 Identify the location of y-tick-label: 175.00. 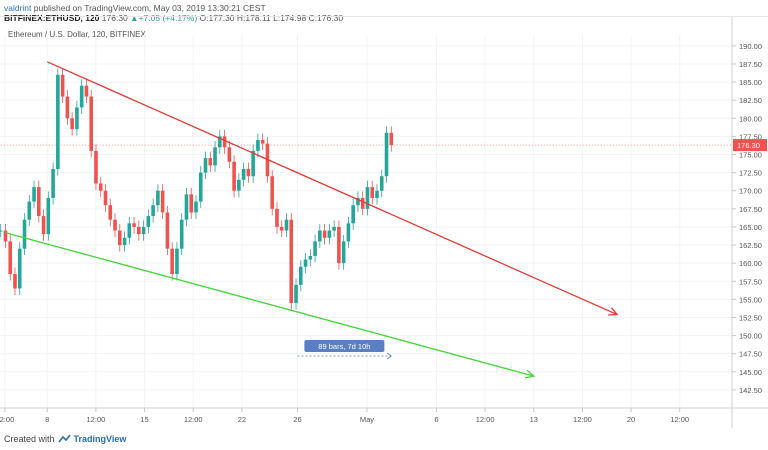
(750, 155).